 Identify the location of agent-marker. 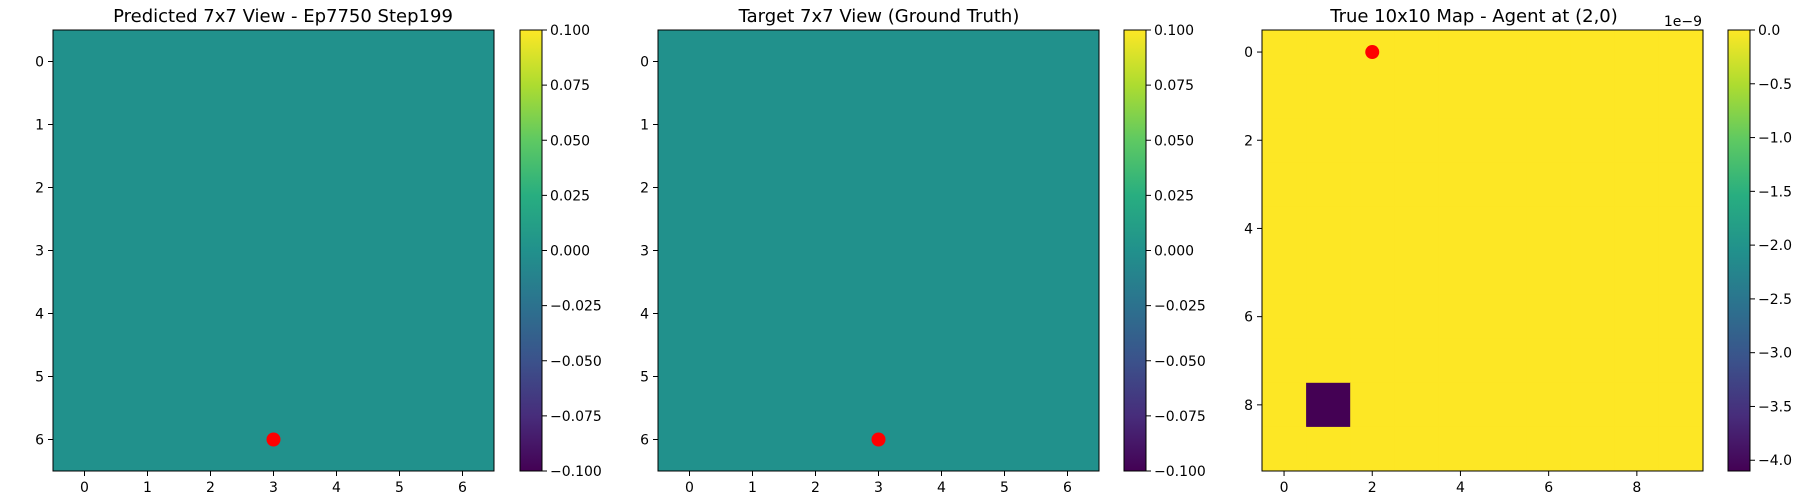
(273, 439).